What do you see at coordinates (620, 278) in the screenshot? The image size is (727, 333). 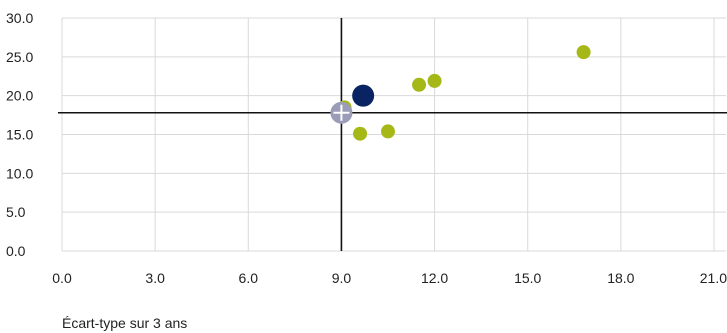 I see `x-tick-label: 18.0` at bounding box center [620, 278].